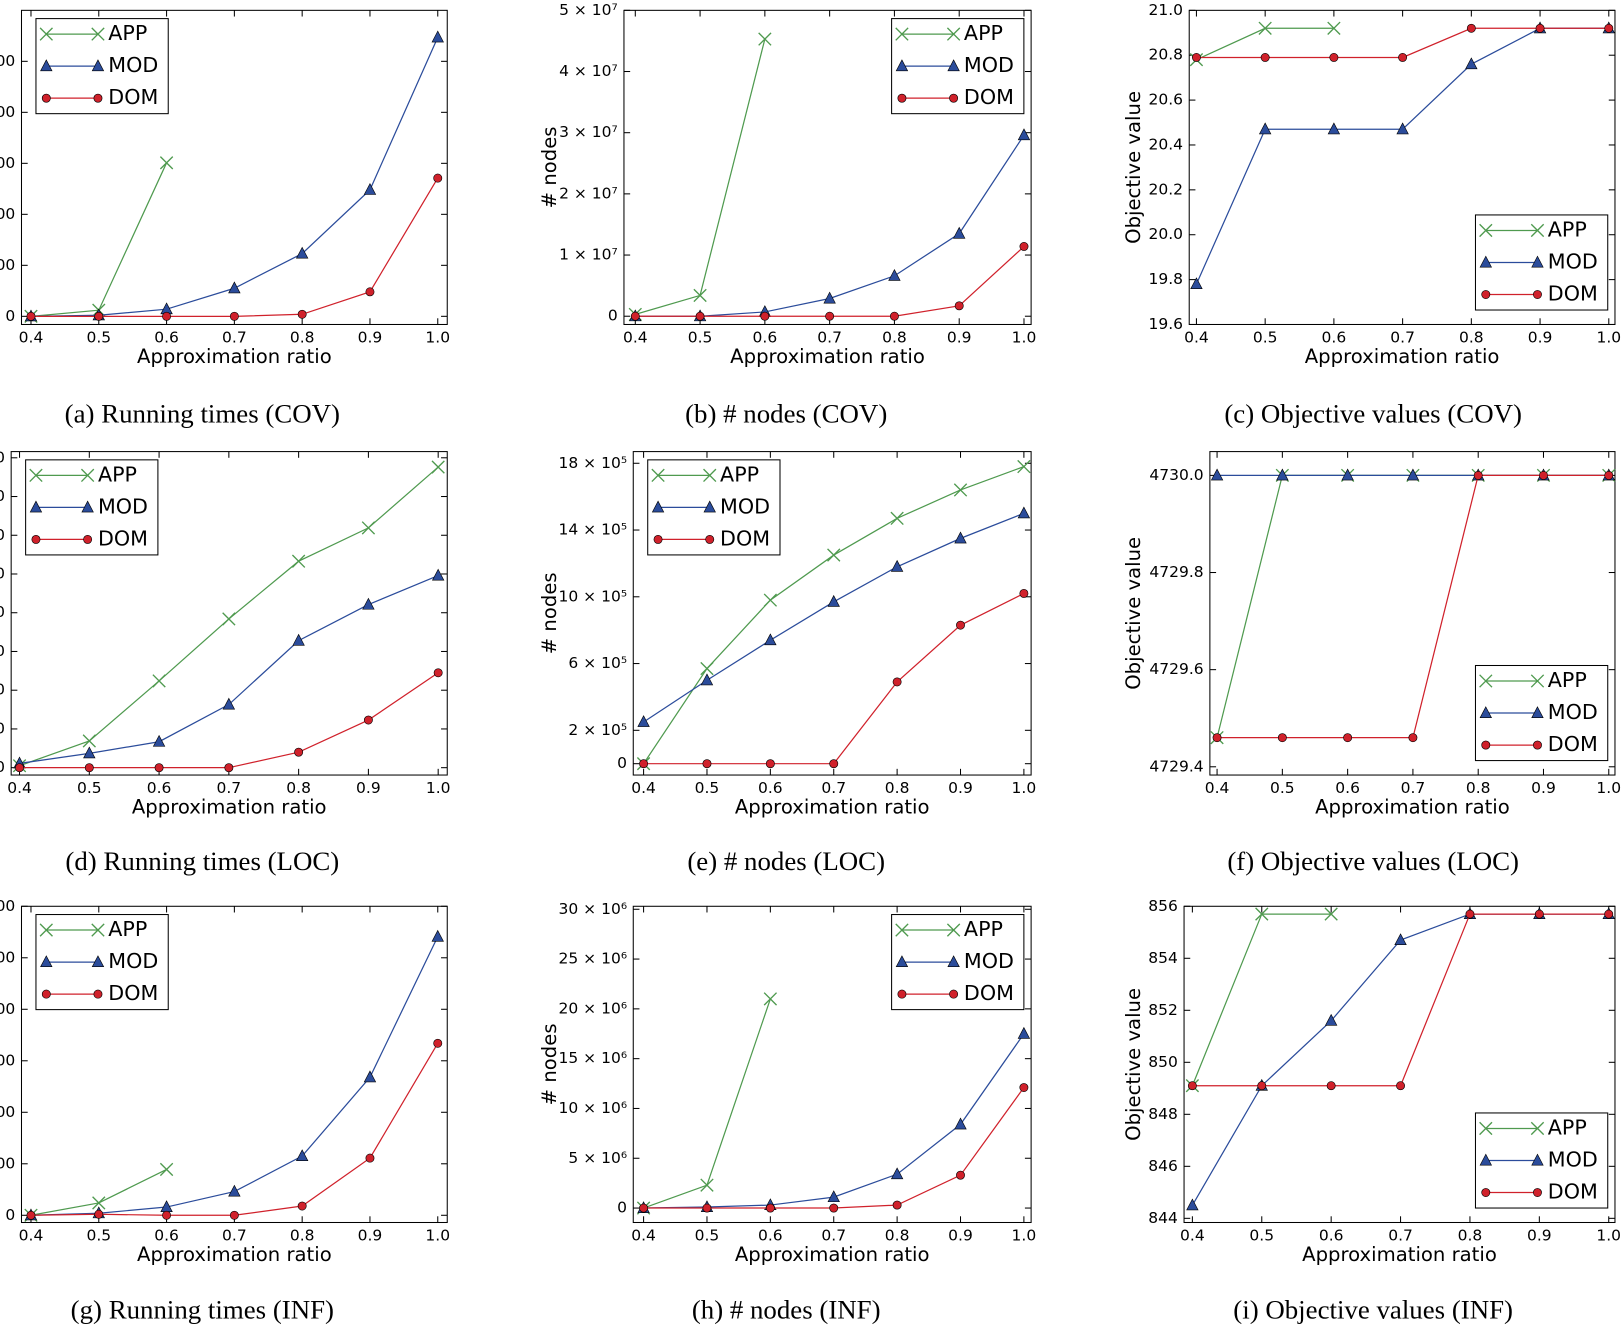 This screenshot has width=1622, height=1331. Describe the element at coordinates (127, 33) in the screenshot. I see `legend-label: APP` at that location.